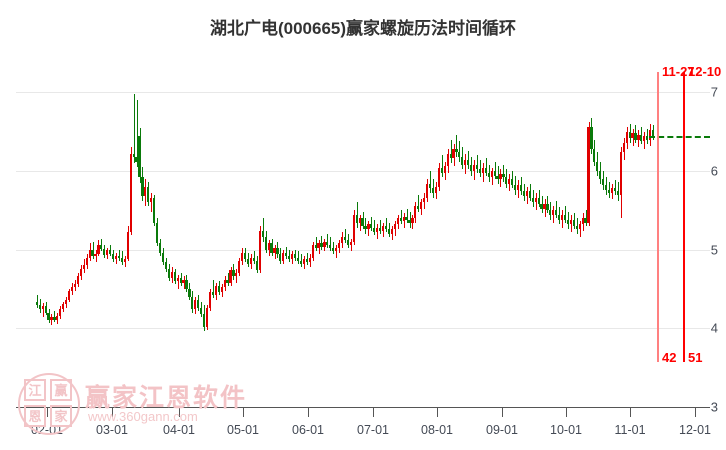  What do you see at coordinates (363, 407) in the screenshot?
I see `x-axis-line` at bounding box center [363, 407].